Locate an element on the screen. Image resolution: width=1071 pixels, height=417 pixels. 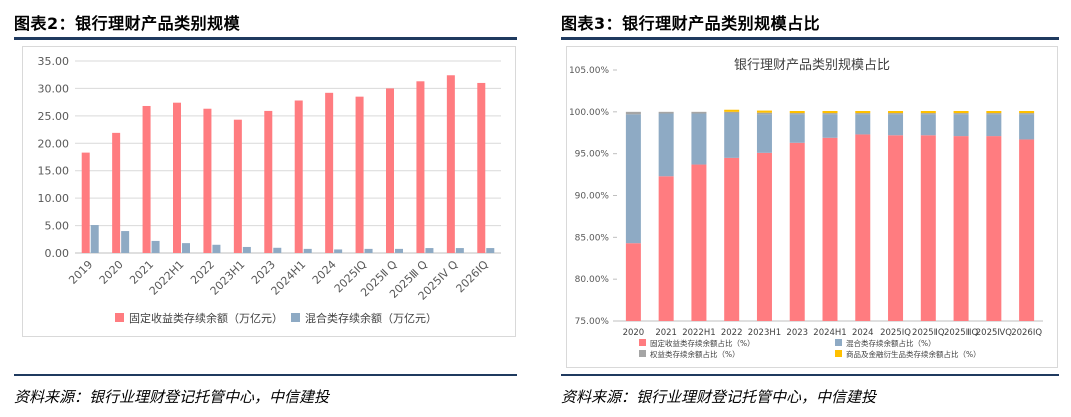
left-source-note: 资料来源：银行业理财登记托管中心，中信建投 is located at coordinates (172, 397).